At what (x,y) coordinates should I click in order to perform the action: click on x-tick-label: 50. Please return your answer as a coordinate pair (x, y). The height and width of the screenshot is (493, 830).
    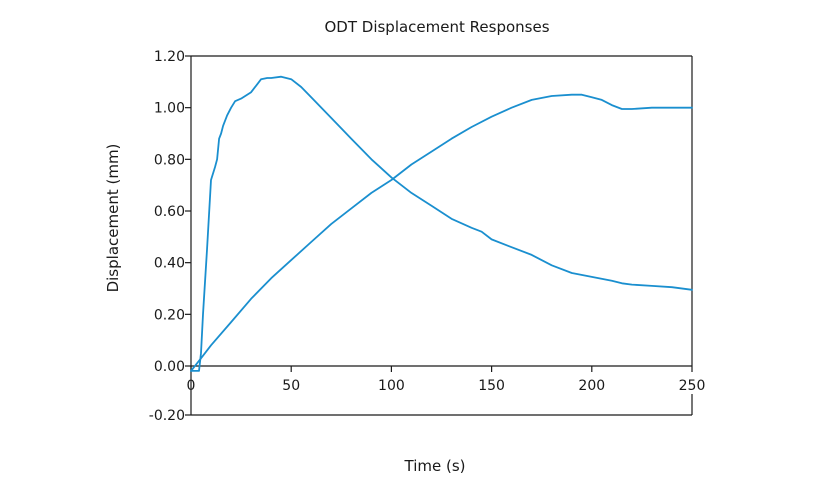
    Looking at the image, I should click on (291, 386).